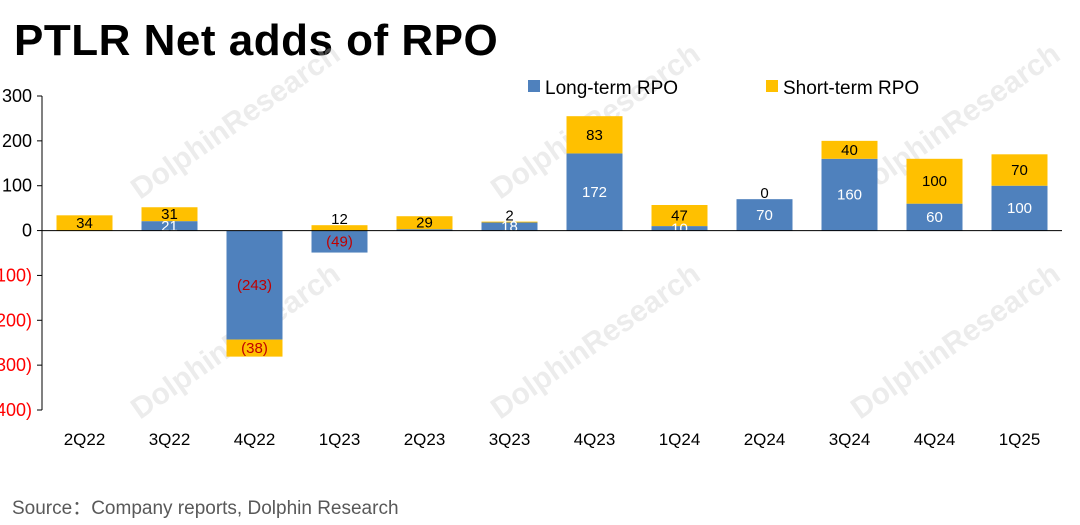 The image size is (1080, 525). I want to click on short-term-bar-2q23, so click(424, 223).